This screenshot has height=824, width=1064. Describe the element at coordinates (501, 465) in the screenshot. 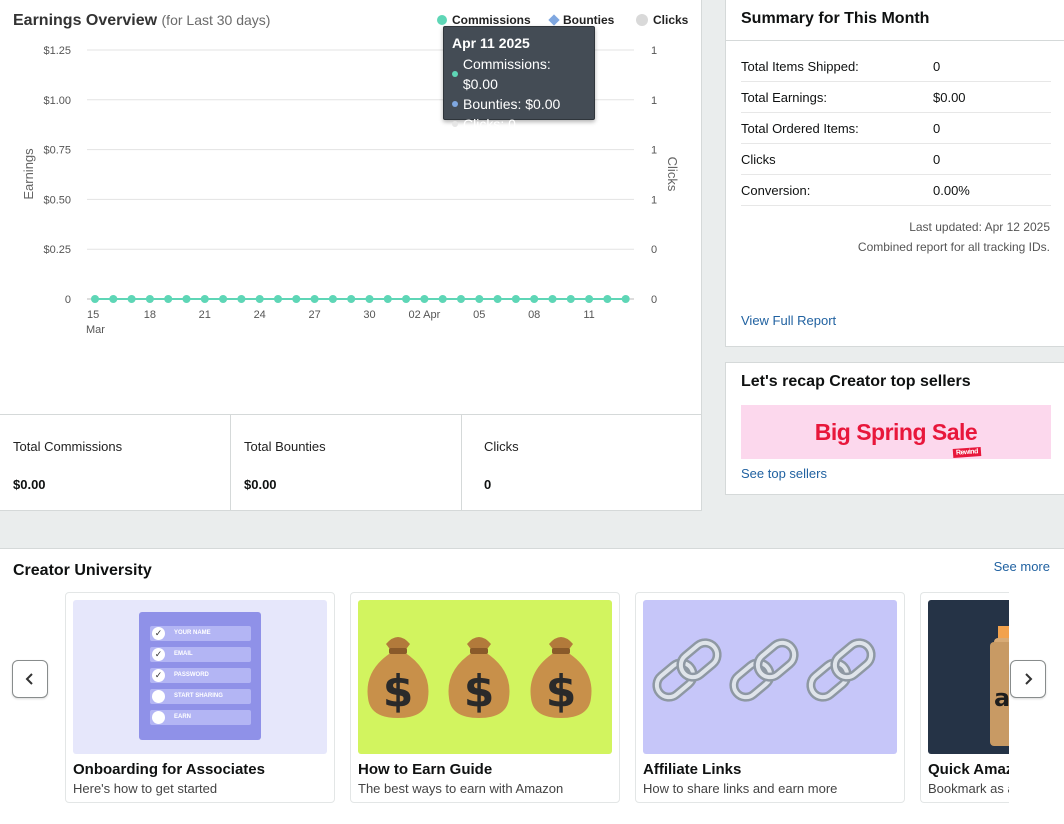

I see `total-clicks: Clicks 0` at that location.